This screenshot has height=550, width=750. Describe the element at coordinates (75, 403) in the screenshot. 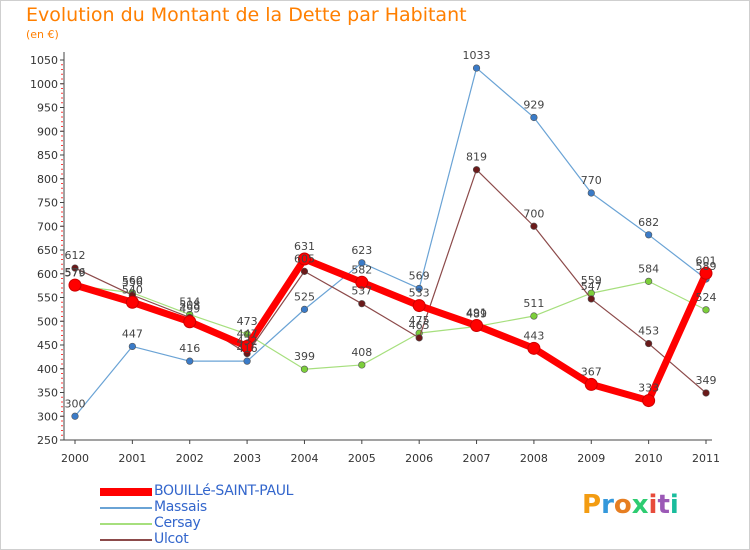

I see `data-label-massais: 300` at that location.